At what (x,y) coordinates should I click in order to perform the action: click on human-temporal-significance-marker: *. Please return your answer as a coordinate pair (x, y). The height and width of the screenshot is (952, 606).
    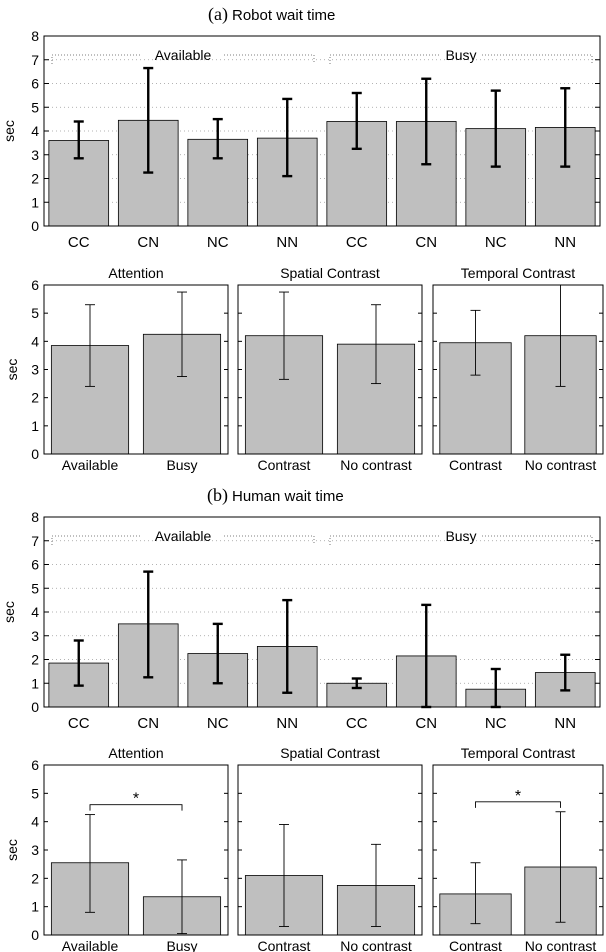
    Looking at the image, I should click on (518, 796).